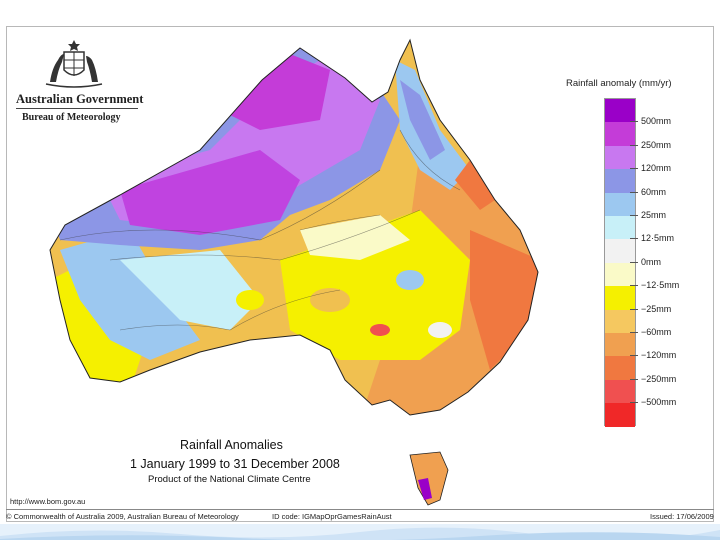 The height and width of the screenshot is (540, 720). Describe the element at coordinates (656, 144) in the screenshot. I see `legend-label: 250mm` at that location.